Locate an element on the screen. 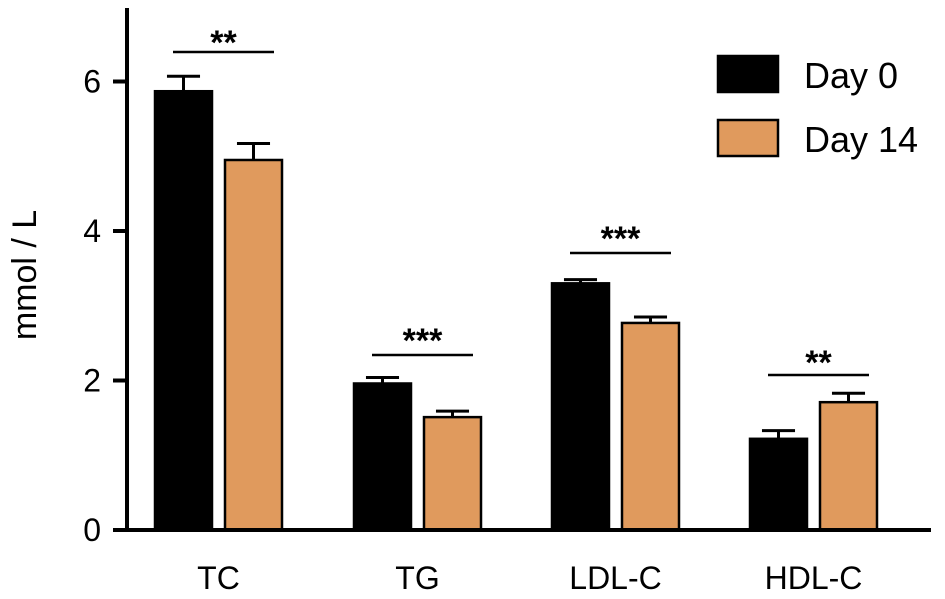  y-tick-label: 6 is located at coordinates (92, 82).